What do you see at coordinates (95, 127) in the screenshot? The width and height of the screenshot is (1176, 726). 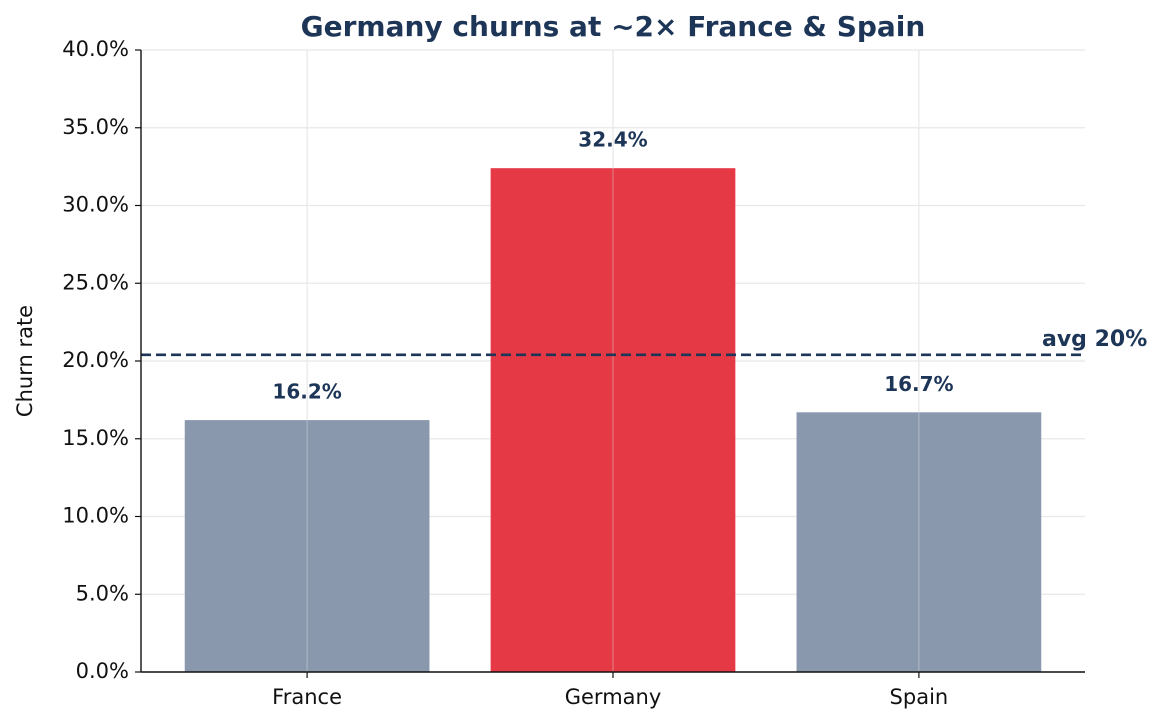 I see `y-tick-label: 35.0%` at bounding box center [95, 127].